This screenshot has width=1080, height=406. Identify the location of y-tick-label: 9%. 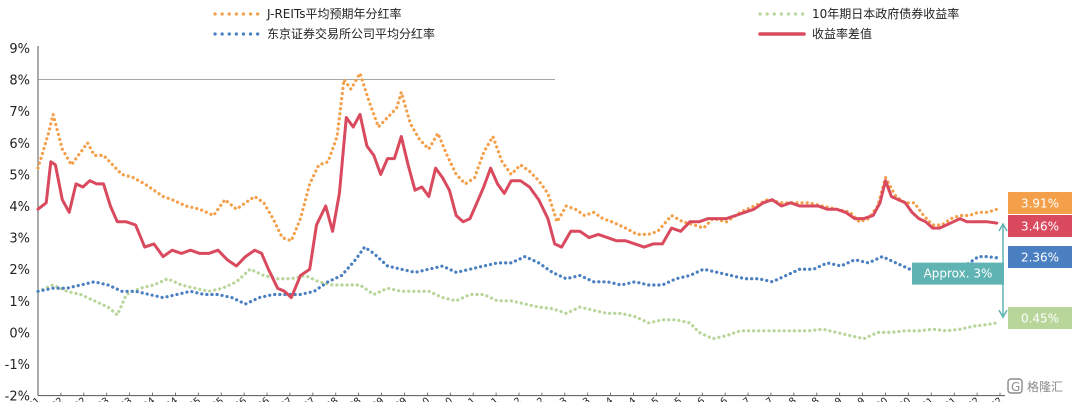
(19, 49).